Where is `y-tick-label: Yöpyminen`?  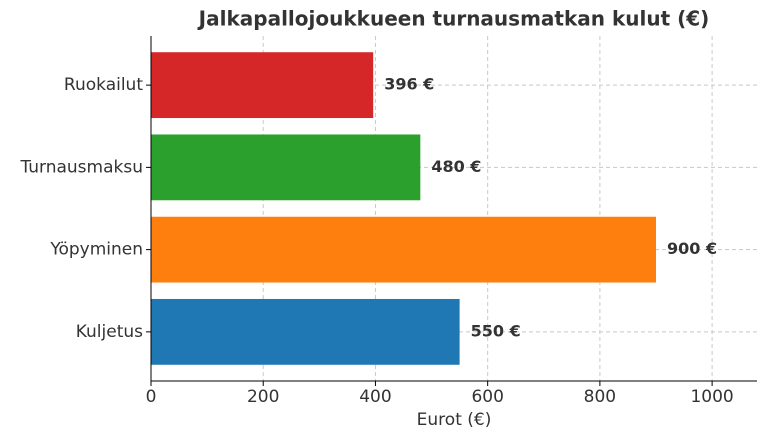
y-tick-label: Yöpyminen is located at coordinates (96, 250).